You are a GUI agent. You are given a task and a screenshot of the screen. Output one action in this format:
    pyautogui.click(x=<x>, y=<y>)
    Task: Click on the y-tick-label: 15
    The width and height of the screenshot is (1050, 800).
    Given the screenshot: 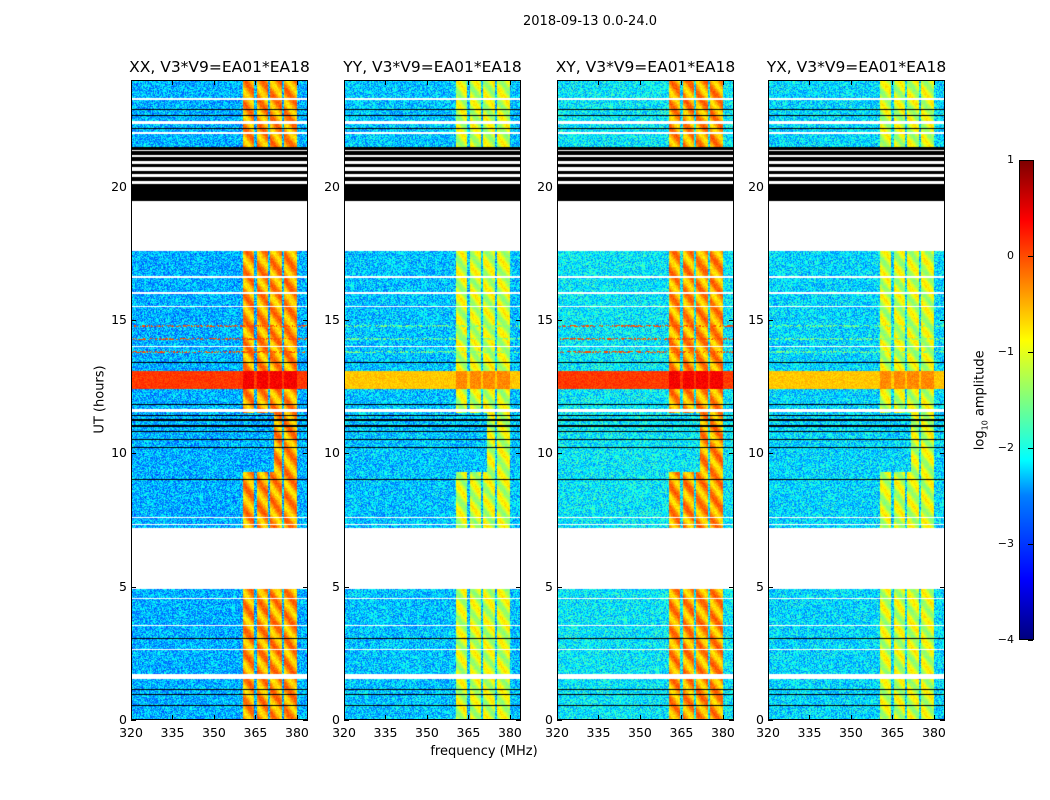 What is the action you would take?
    pyautogui.click(x=332, y=319)
    